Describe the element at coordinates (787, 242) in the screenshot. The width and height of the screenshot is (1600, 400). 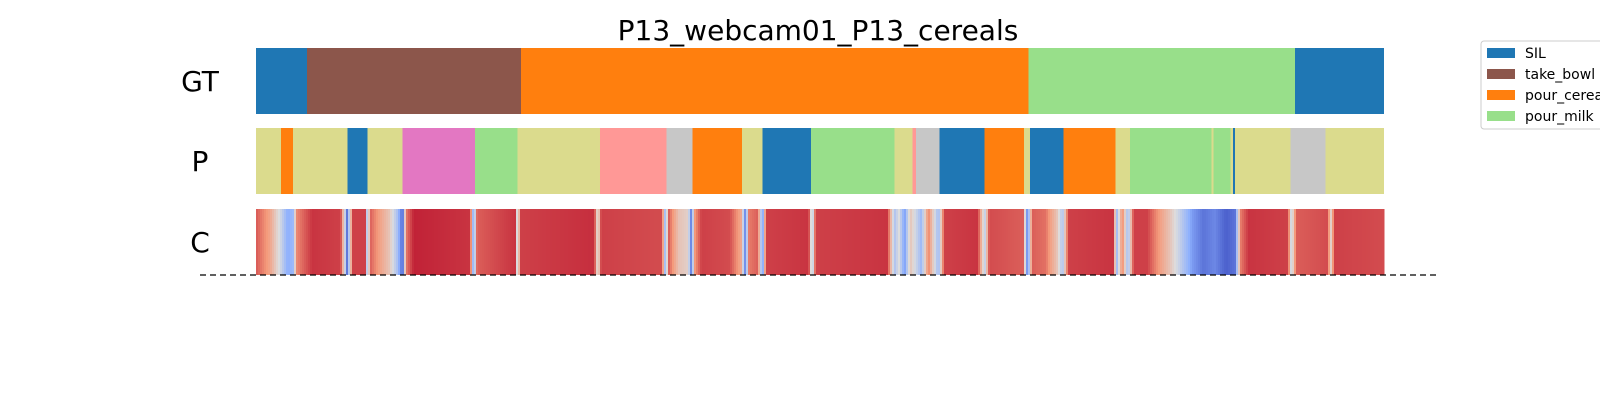
I see `row-c: C` at that location.